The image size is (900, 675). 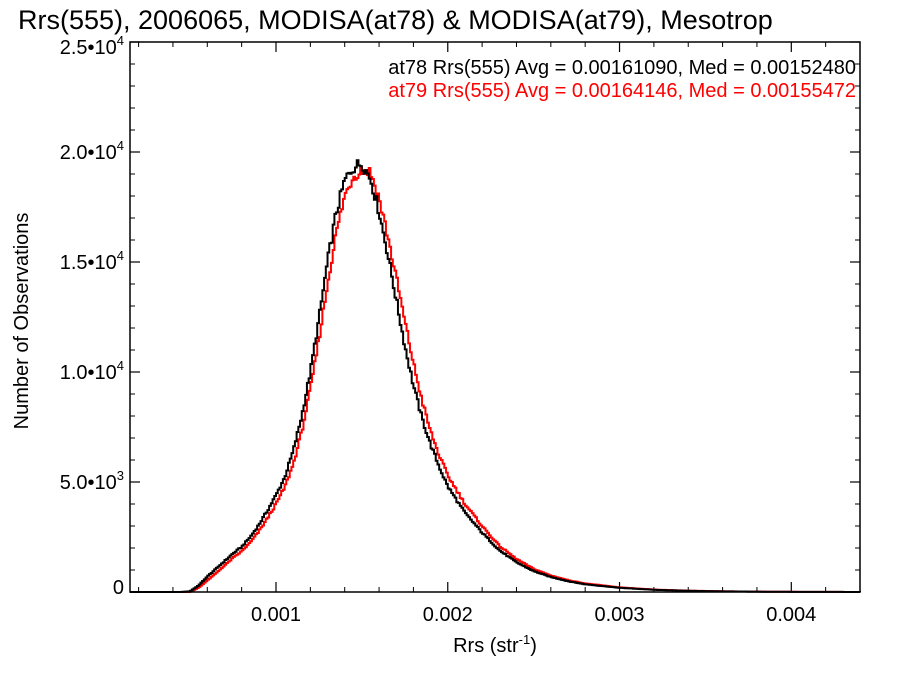 What do you see at coordinates (525, 639) in the screenshot?
I see `x-axis-label-superscript: -1` at bounding box center [525, 639].